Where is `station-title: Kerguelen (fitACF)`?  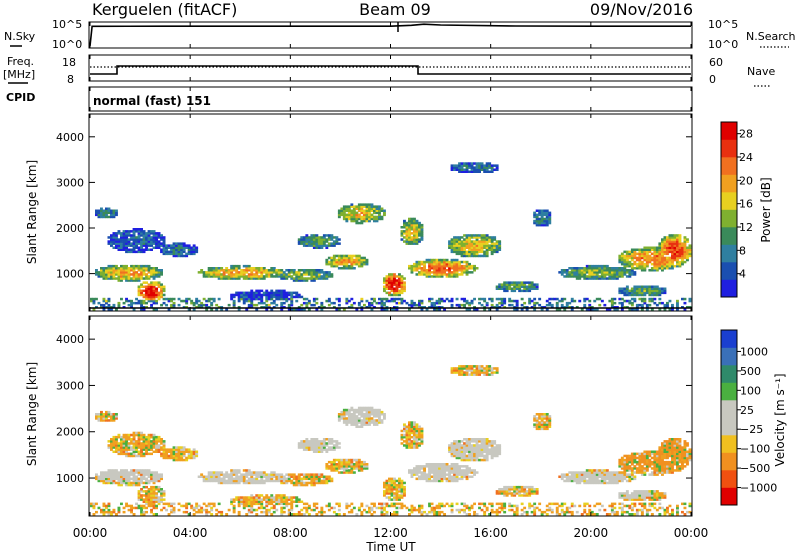 station-title: Kerguelen (fitACF) is located at coordinates (164, 9).